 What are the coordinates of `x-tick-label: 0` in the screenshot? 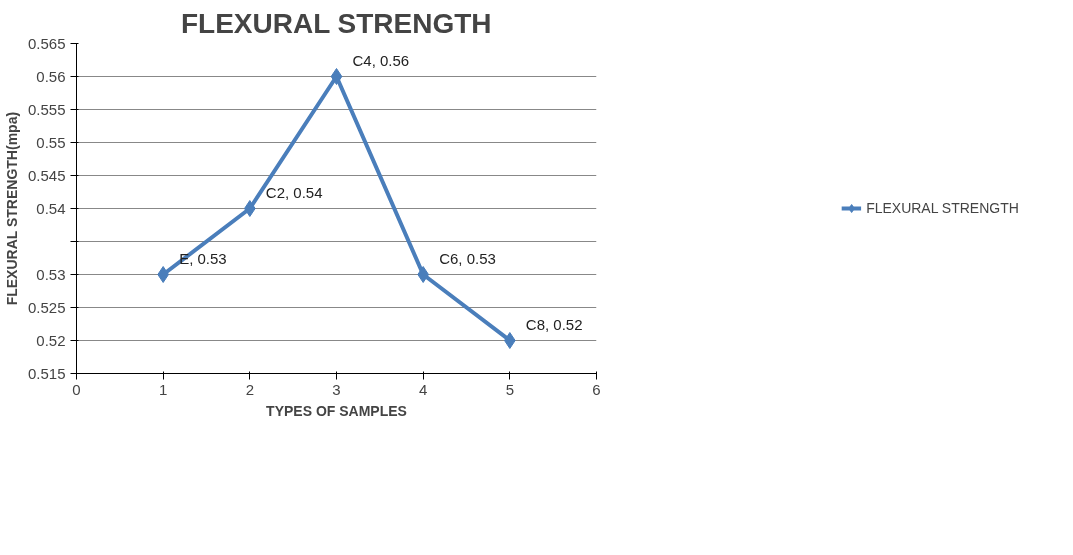 It's located at (76, 389).